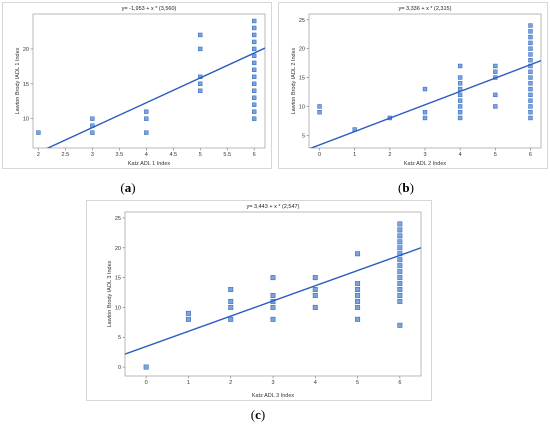  What do you see at coordinates (149, 164) in the screenshot?
I see `x-axis-label: Katz ADL 1 Index` at bounding box center [149, 164].